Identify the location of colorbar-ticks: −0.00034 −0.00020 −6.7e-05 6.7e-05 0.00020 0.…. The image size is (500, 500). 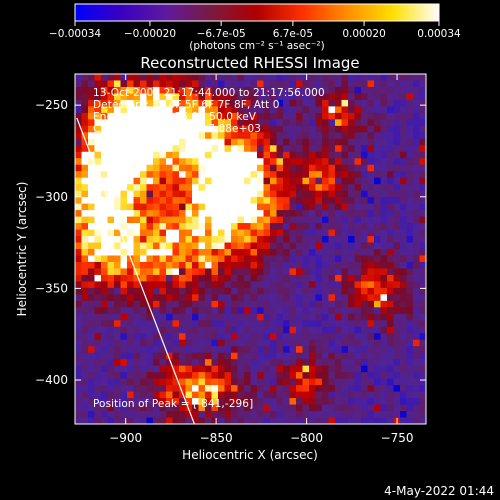
(255, 30).